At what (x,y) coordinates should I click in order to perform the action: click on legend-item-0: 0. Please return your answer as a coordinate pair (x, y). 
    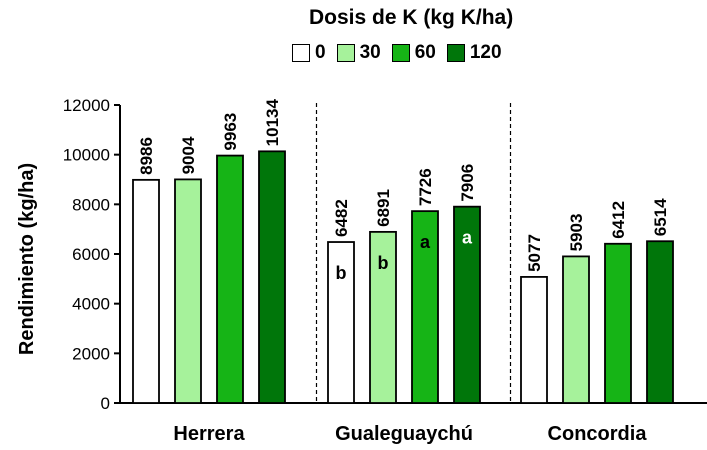
    Looking at the image, I should click on (309, 53).